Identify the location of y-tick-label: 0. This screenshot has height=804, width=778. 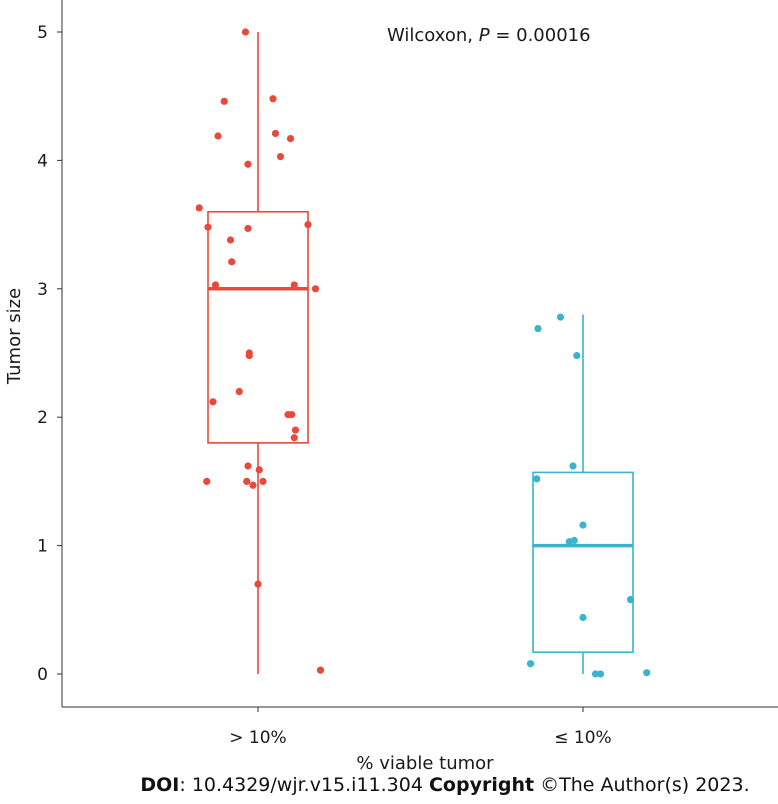
(42, 675).